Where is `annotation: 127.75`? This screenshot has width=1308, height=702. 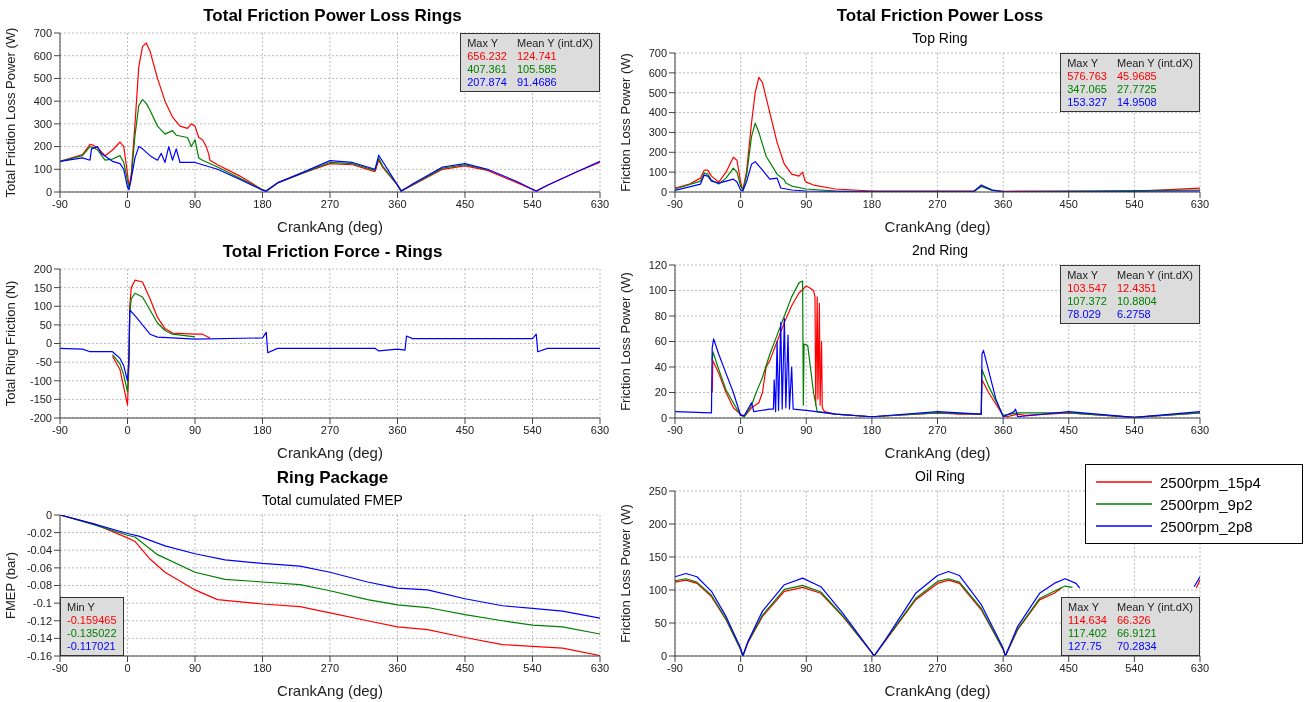
annotation: 127.75 is located at coordinates (1085, 646).